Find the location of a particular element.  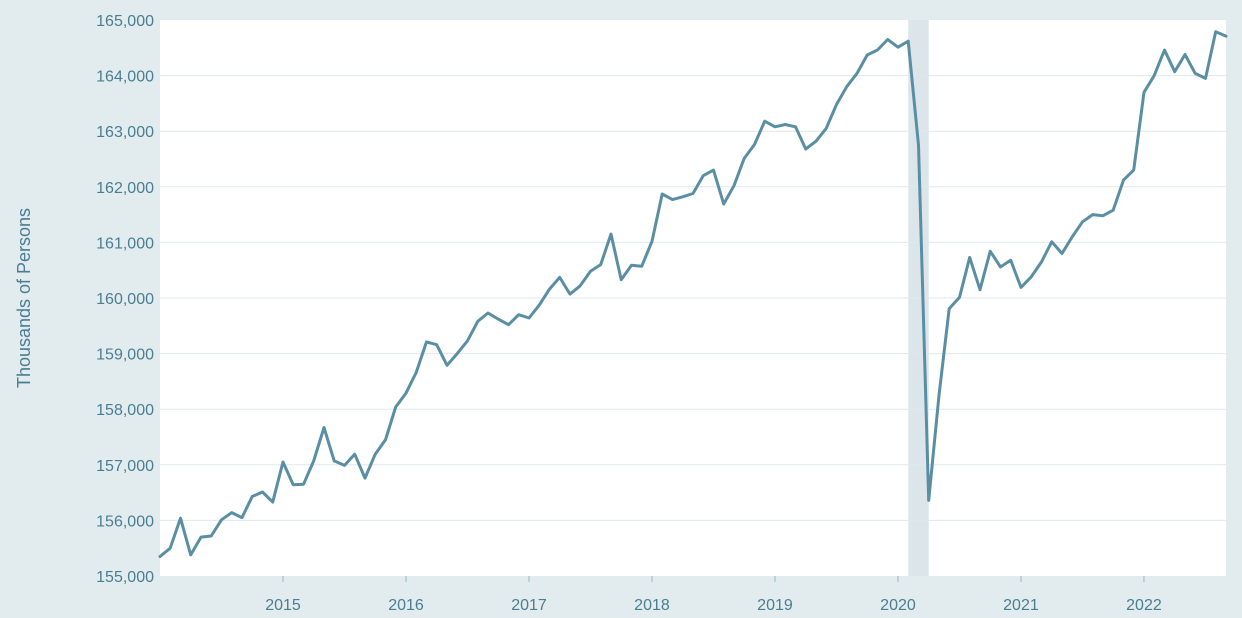

y-tick-label: 162,000 is located at coordinates (125, 188).